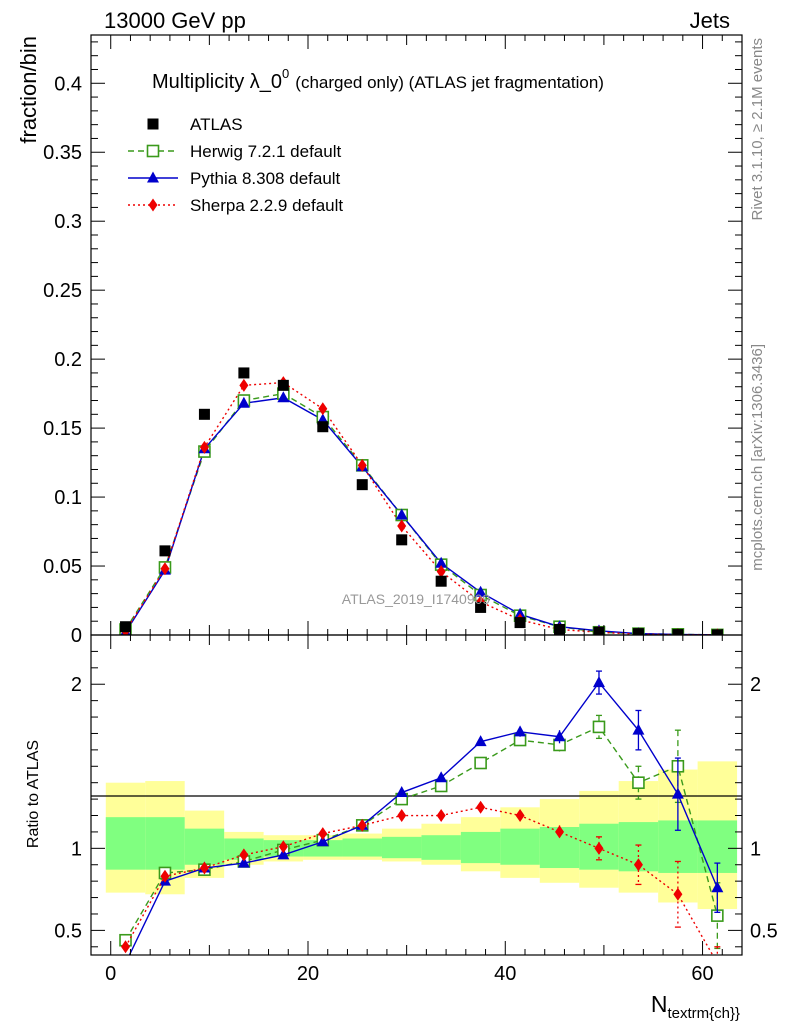 Image resolution: width=786 pixels, height=1024 pixels. I want to click on ratio-ytick-label-right: 2, so click(755, 685).